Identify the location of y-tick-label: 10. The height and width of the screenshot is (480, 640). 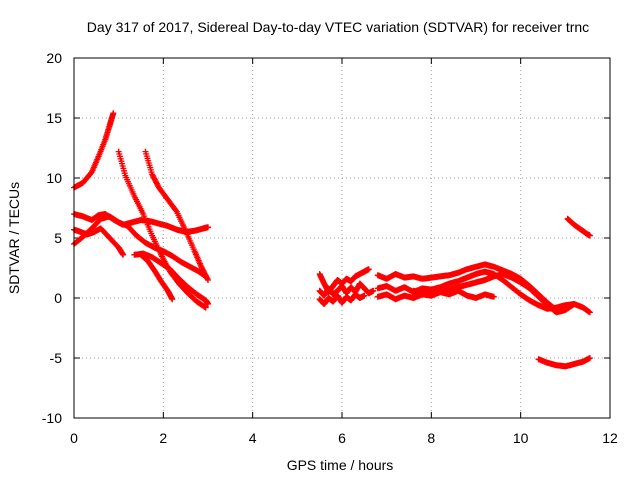
(54, 178).